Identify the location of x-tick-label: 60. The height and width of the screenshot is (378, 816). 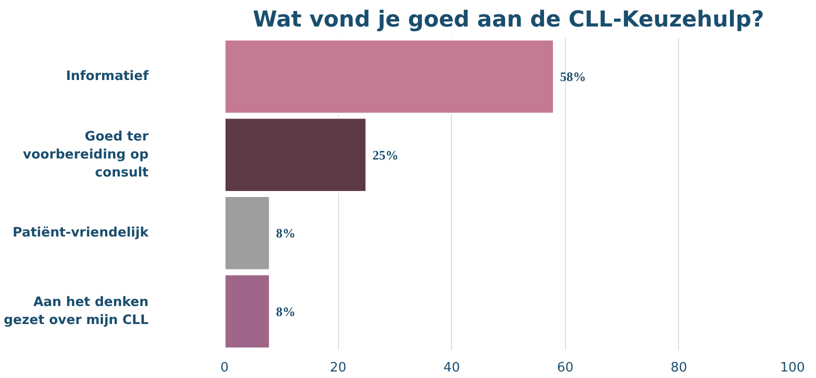
(565, 368).